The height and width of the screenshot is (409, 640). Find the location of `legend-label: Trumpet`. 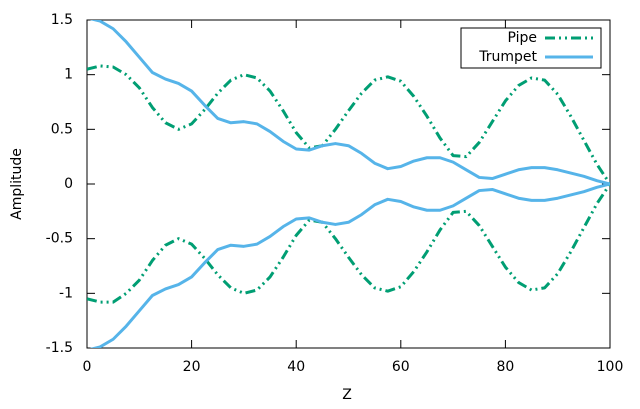

legend-label: Trumpet is located at coordinates (507, 57).